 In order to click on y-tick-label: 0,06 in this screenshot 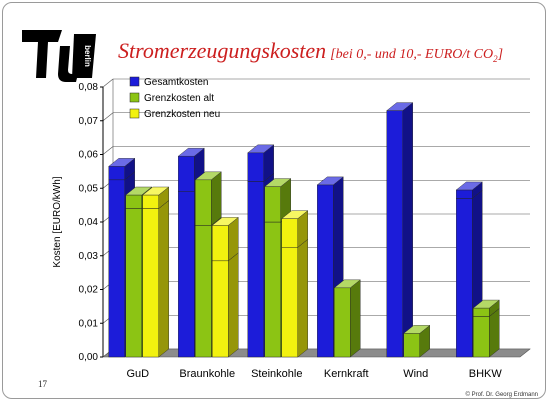, I will do `click(89, 155)`.